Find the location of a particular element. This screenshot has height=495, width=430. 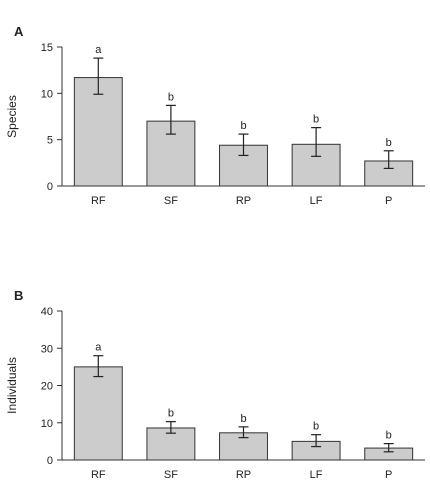

panel-letter: A is located at coordinates (19, 31).